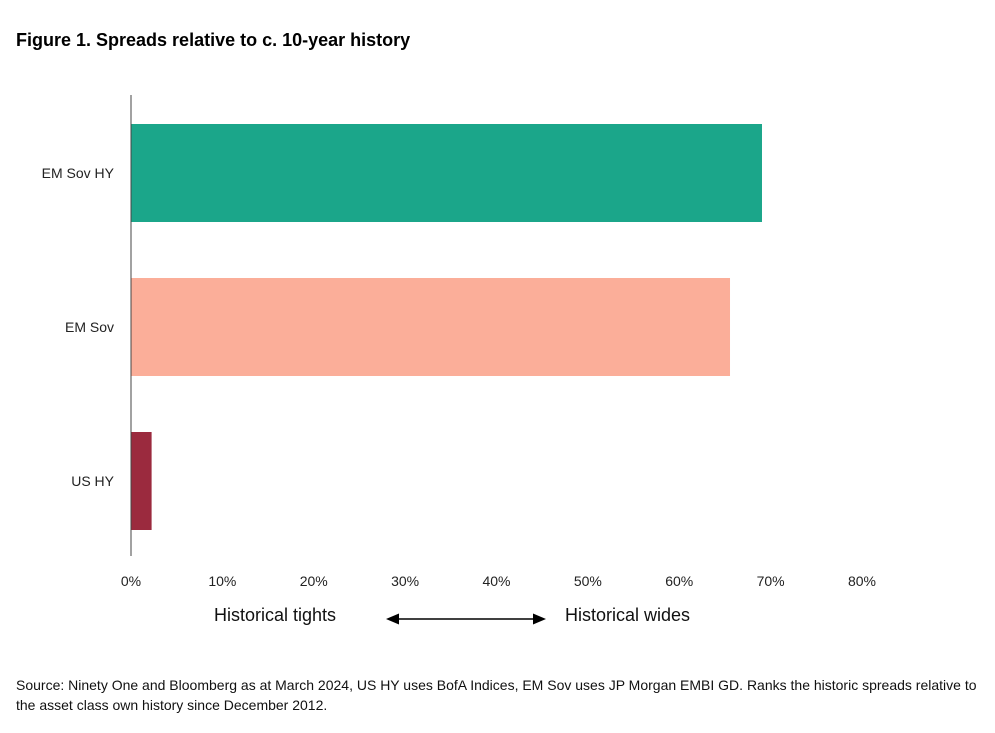  What do you see at coordinates (862, 581) in the screenshot?
I see `x-tick-label: 80%` at bounding box center [862, 581].